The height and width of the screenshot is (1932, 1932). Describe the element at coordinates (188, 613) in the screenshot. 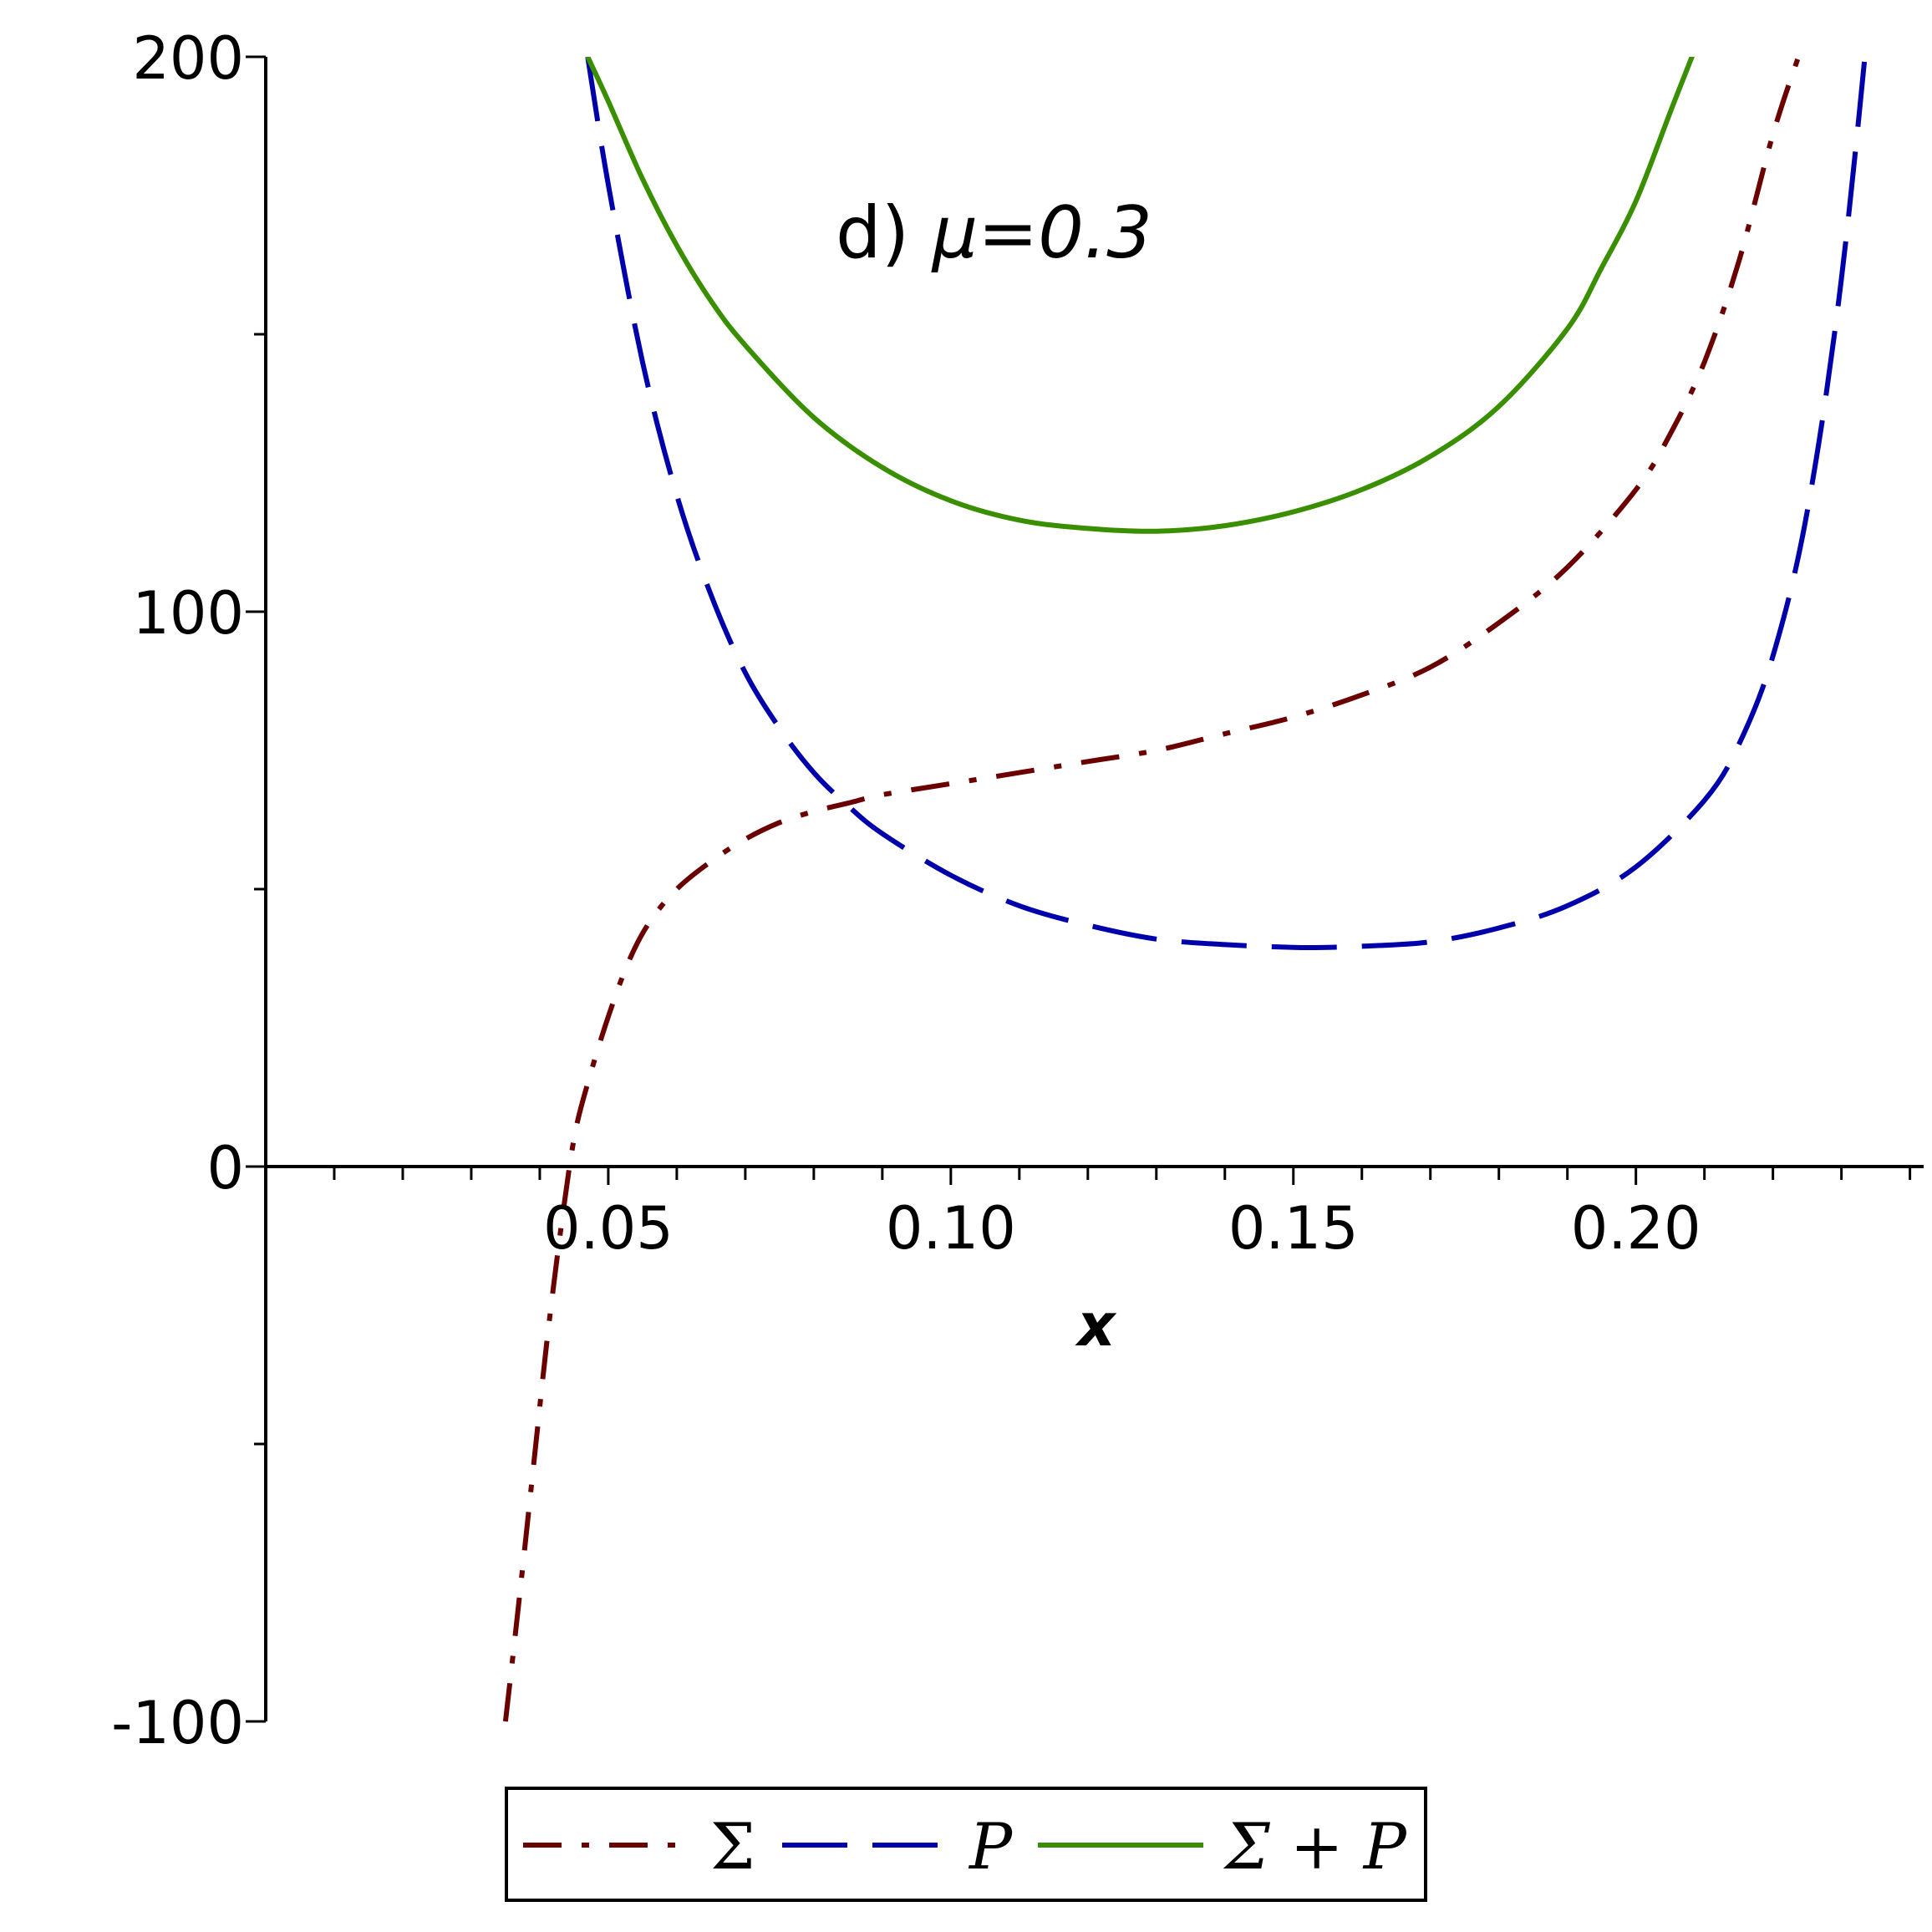

I see `y-tick-label: 100` at that location.